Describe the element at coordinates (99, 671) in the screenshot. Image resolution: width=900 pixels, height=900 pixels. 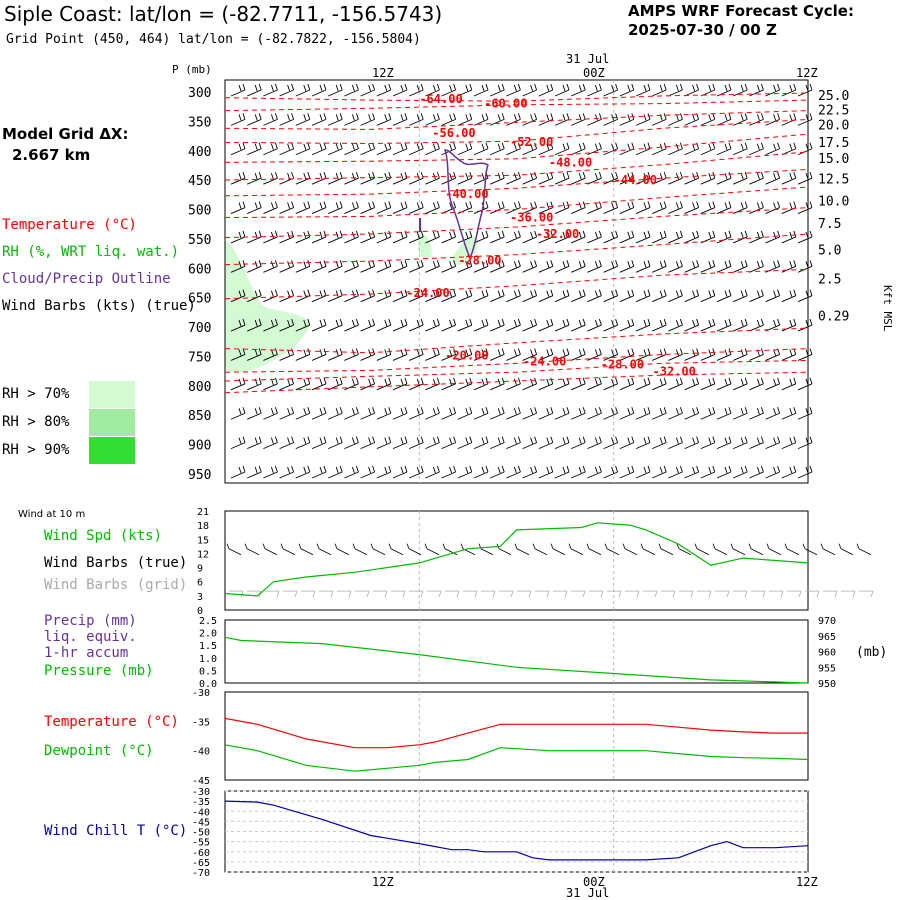
I see `pressure-label: Pressure (mb)` at that location.